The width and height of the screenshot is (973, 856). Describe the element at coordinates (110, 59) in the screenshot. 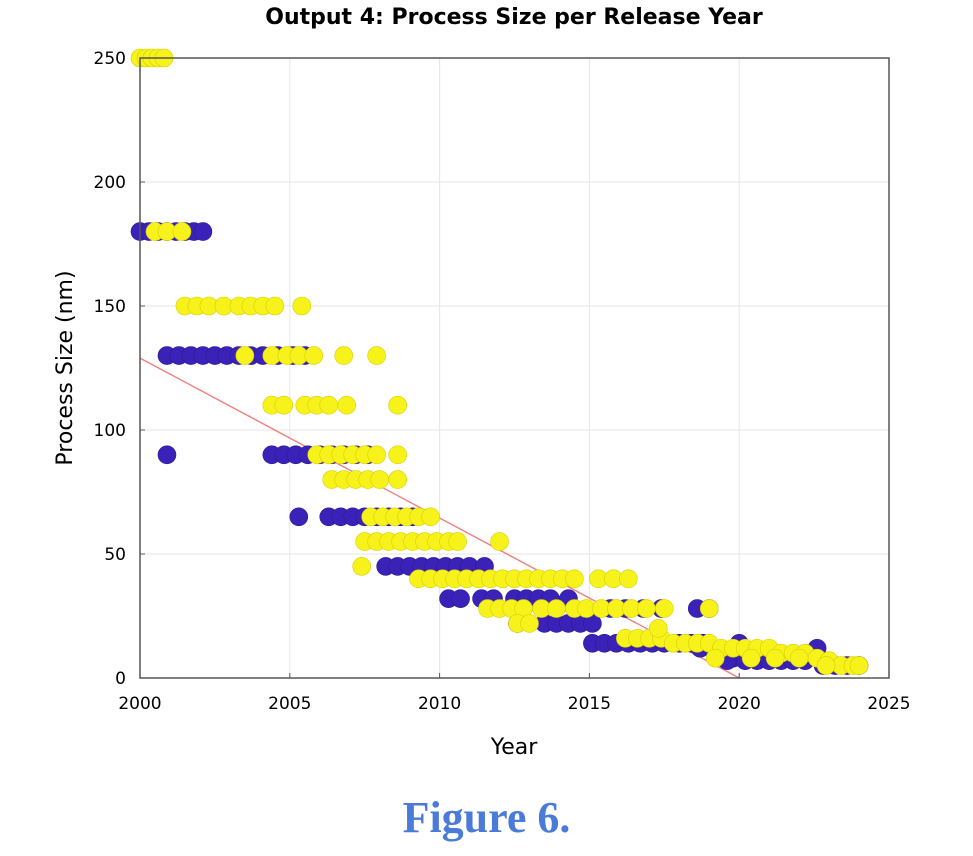

I see `y-tick-label: 250` at that location.